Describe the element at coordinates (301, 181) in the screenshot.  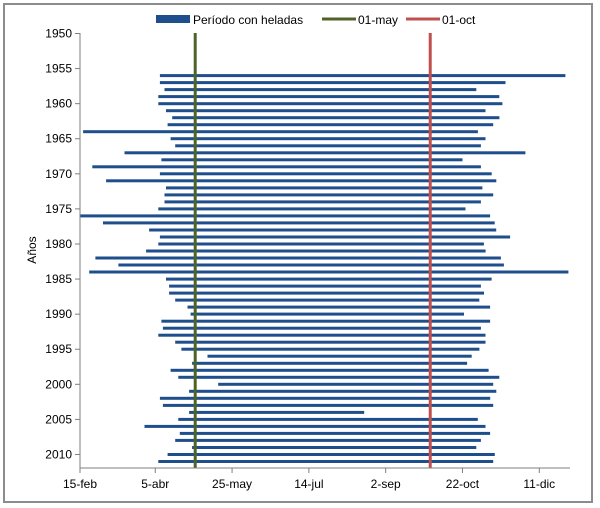
I see `frost-bar-1971` at that location.